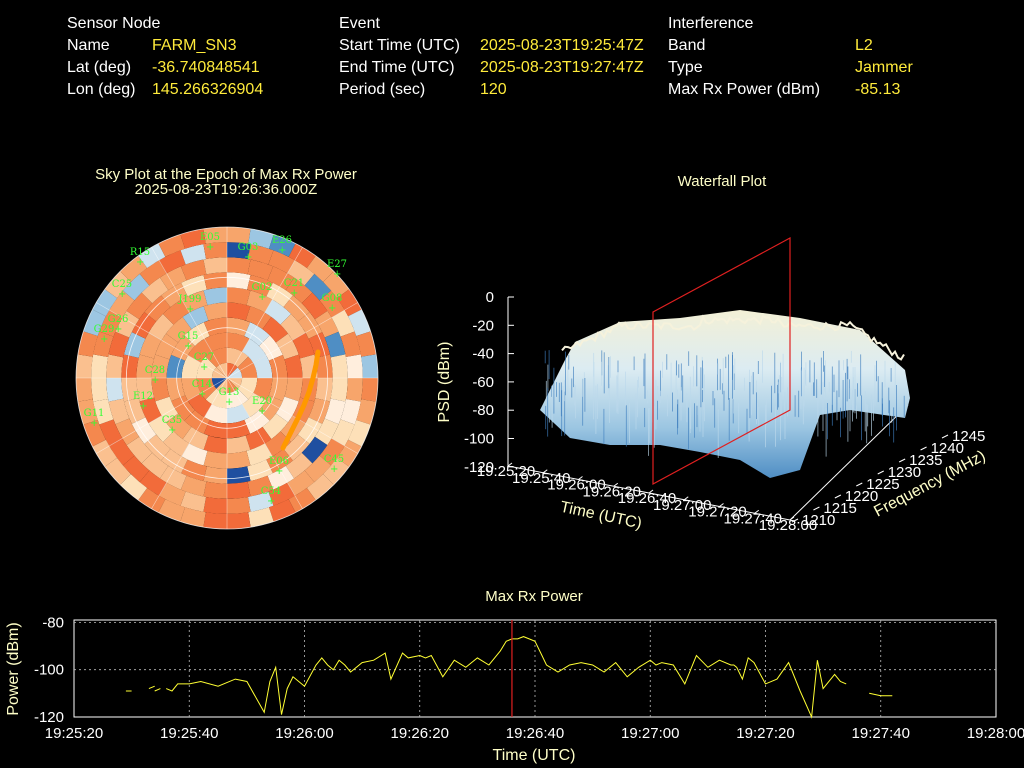 The image size is (1024, 768). I want to click on waterfall-freq-tick-label: 1240, so click(947, 448).